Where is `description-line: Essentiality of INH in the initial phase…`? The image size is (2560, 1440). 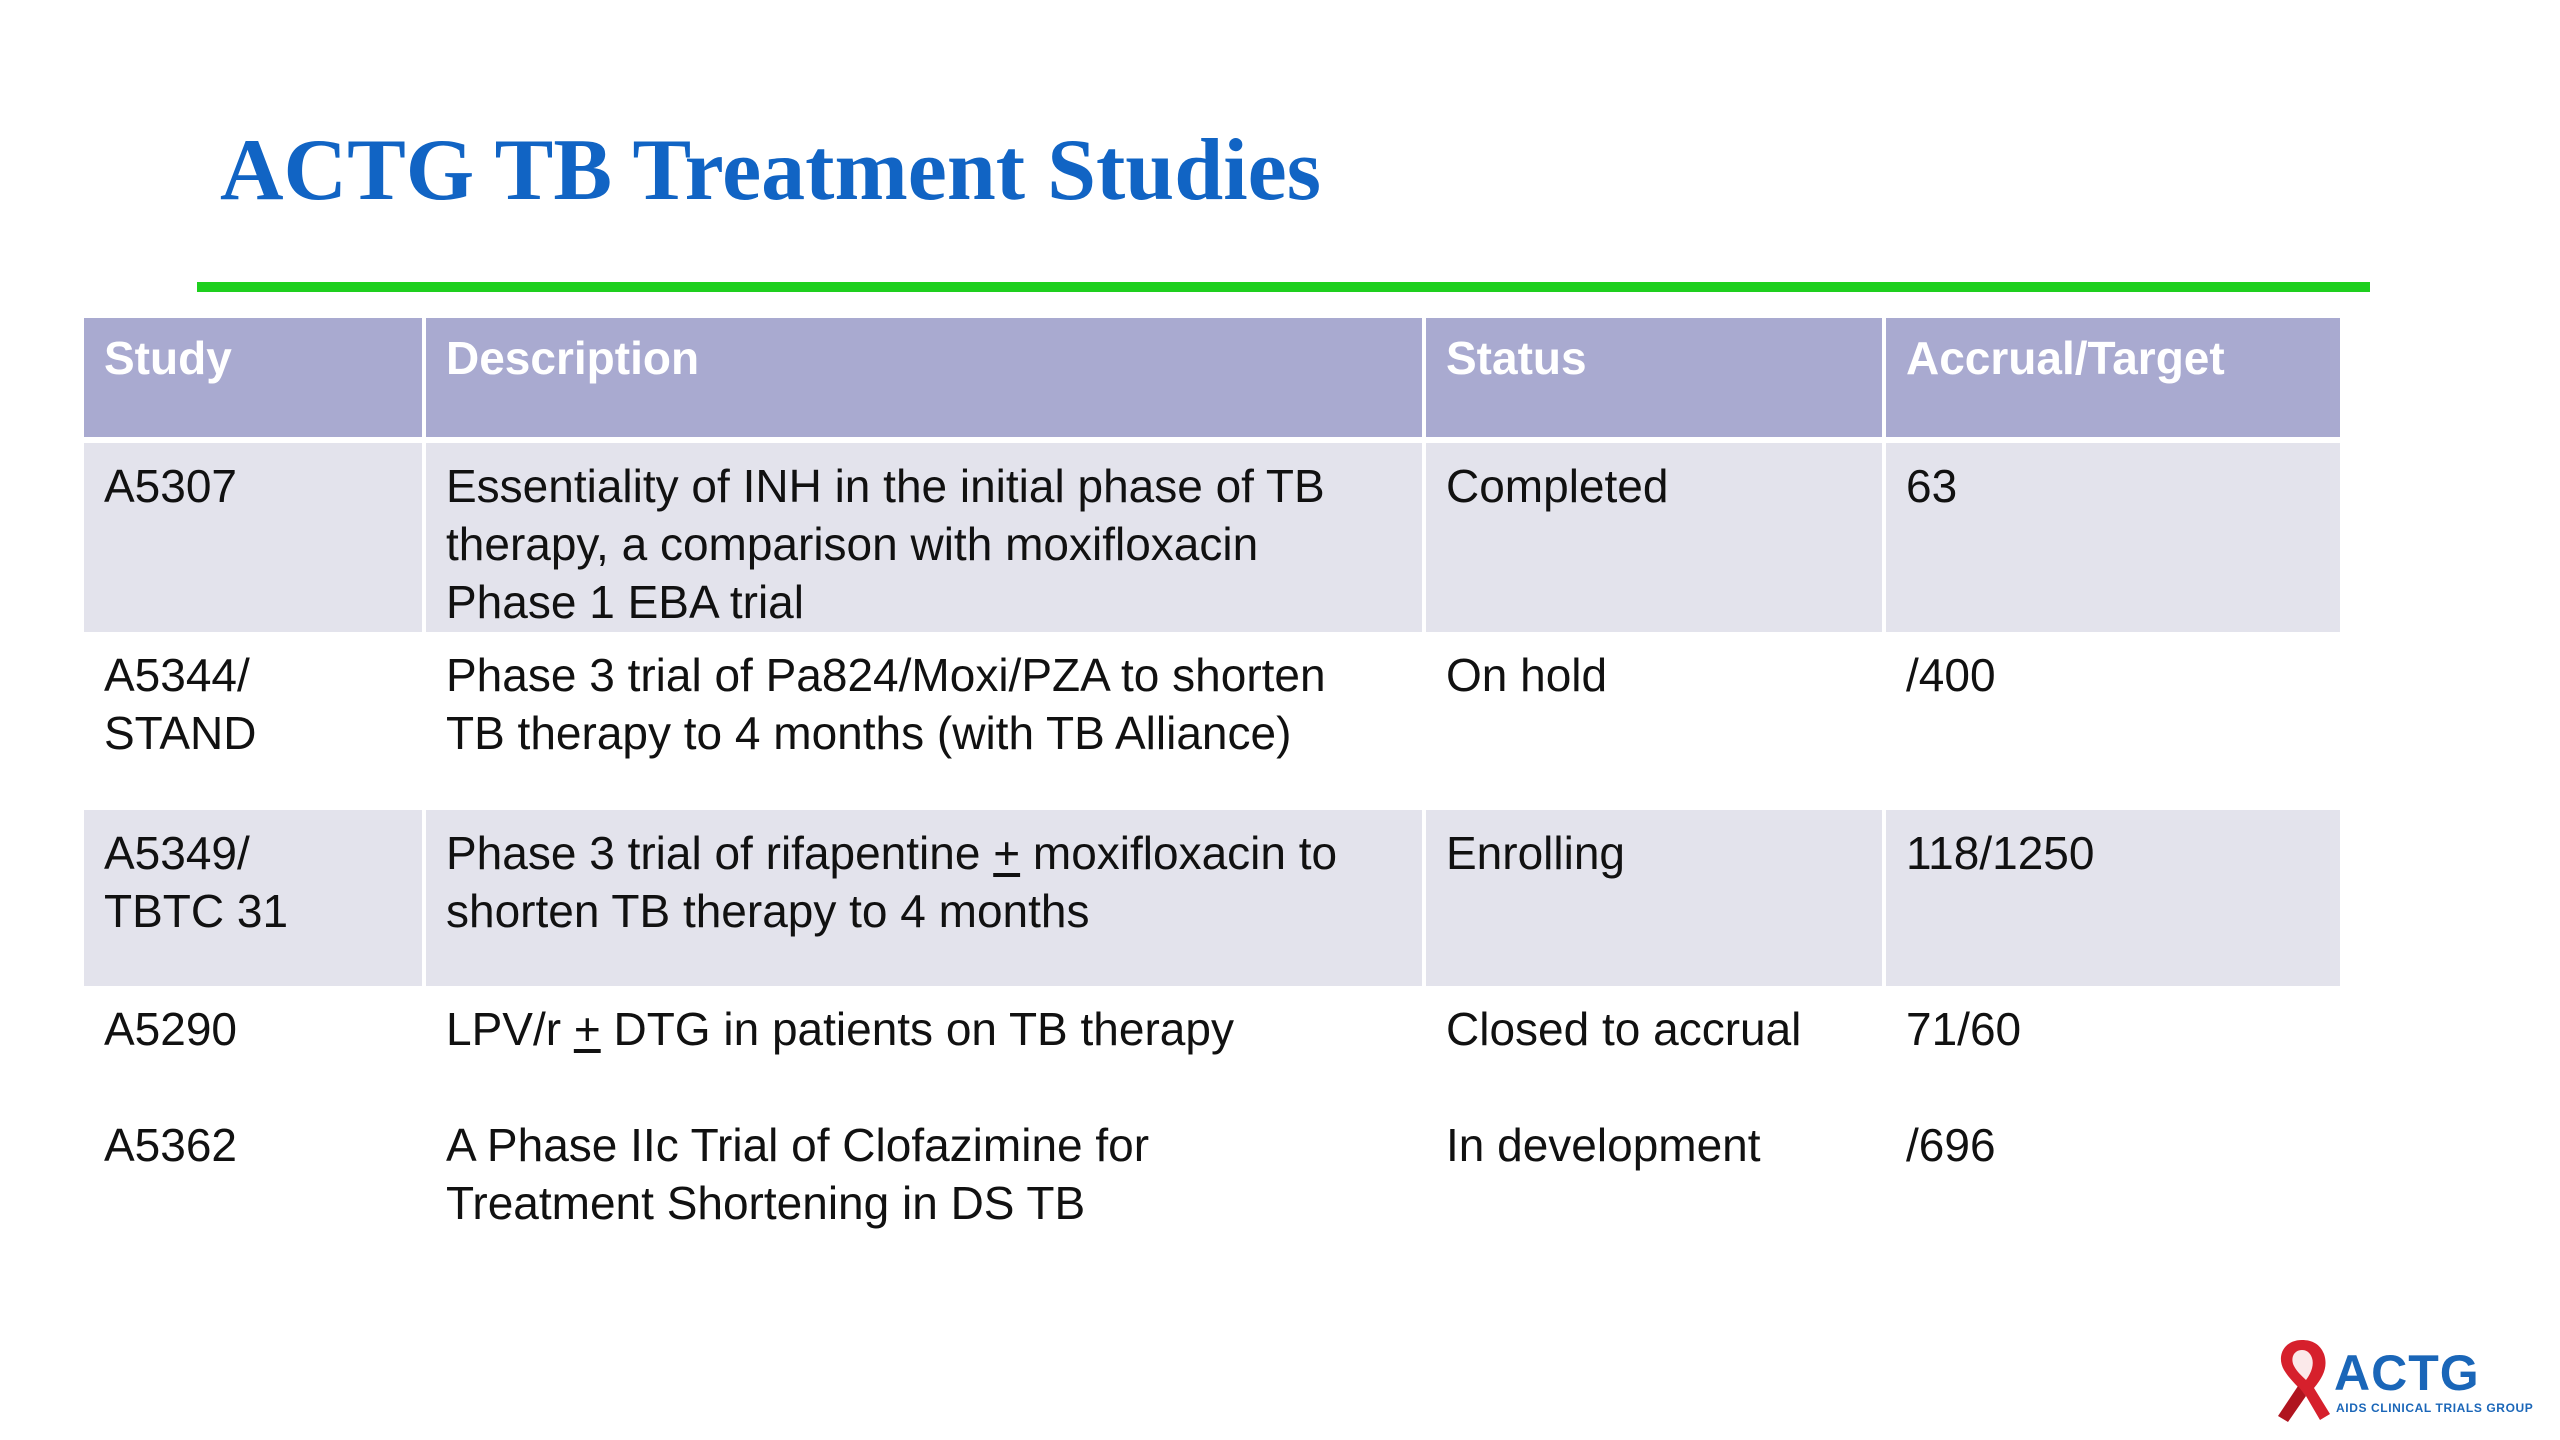 description-line: Essentiality of INH in the initial phase… is located at coordinates (885, 486).